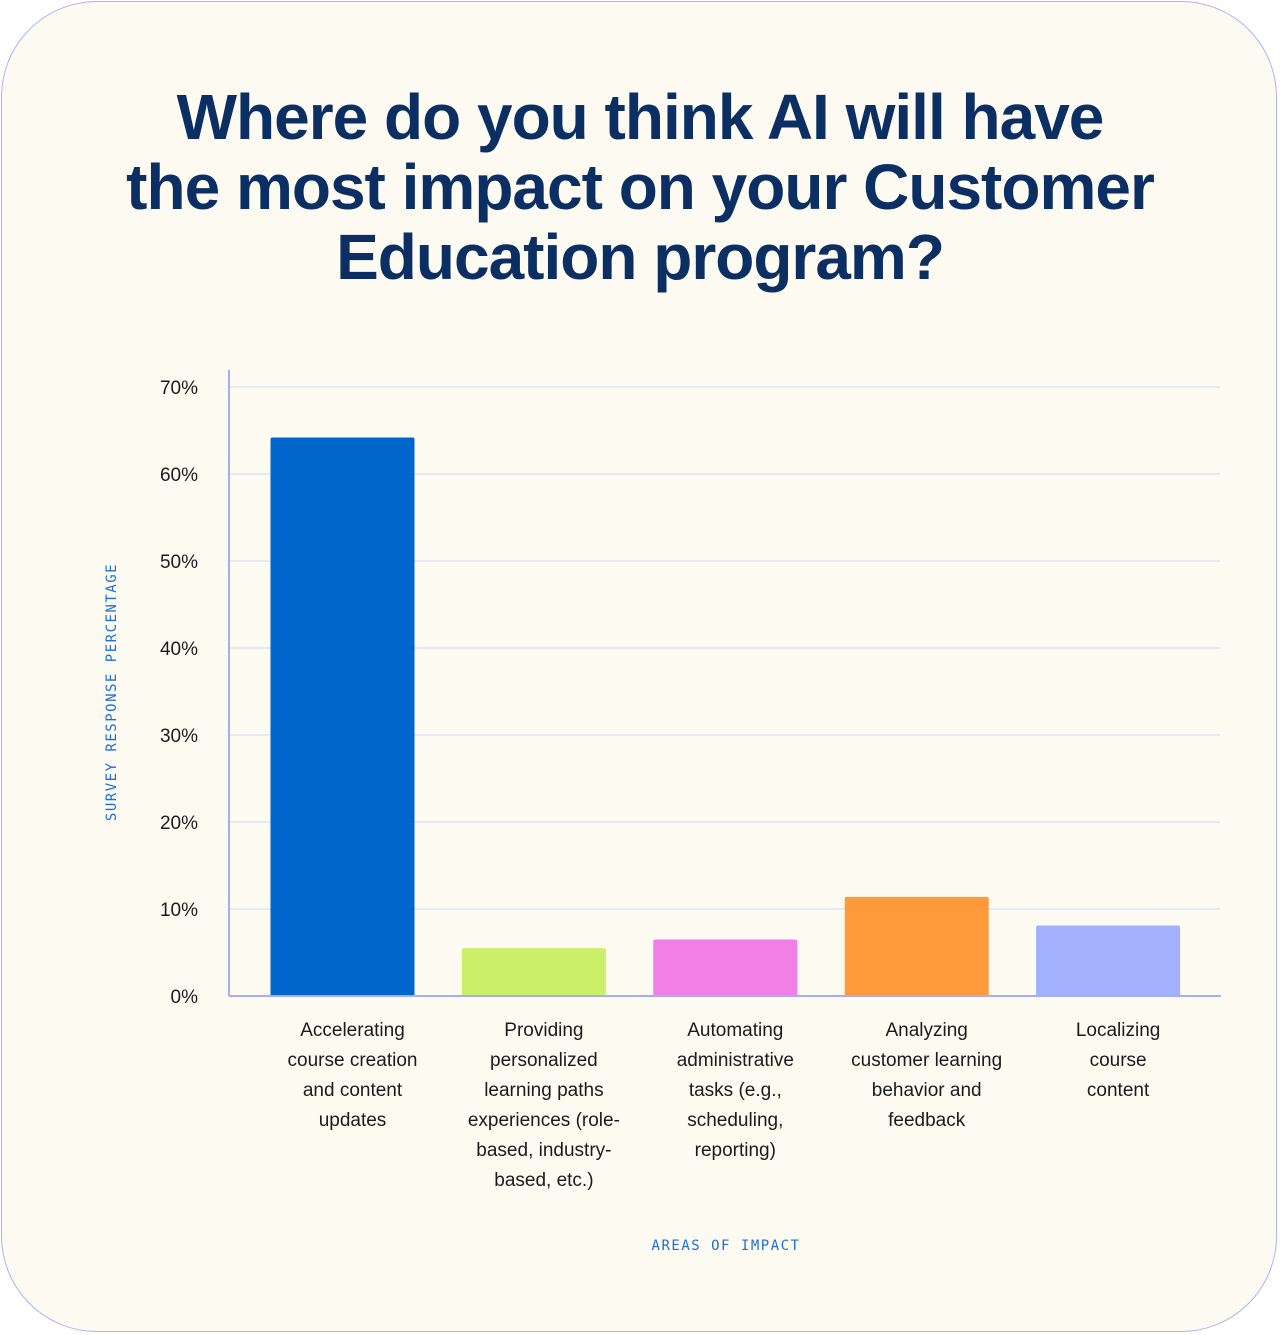  I want to click on category-label-line: learning paths, so click(544, 1090).